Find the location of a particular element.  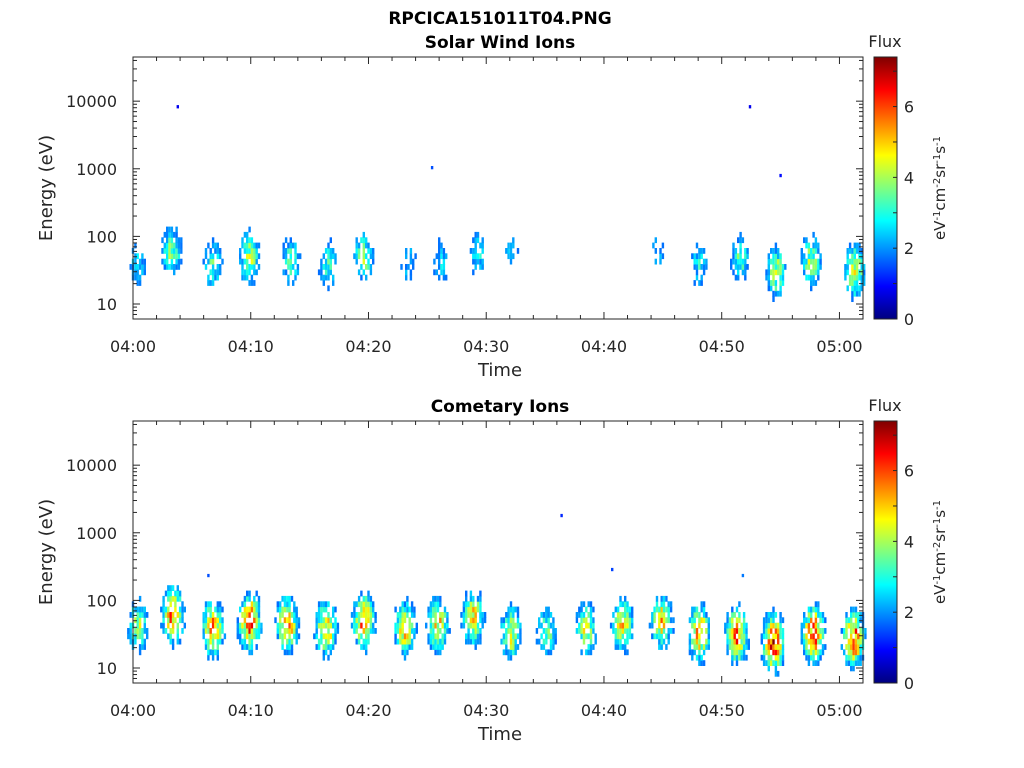

flux-point is located at coordinates (561, 515).